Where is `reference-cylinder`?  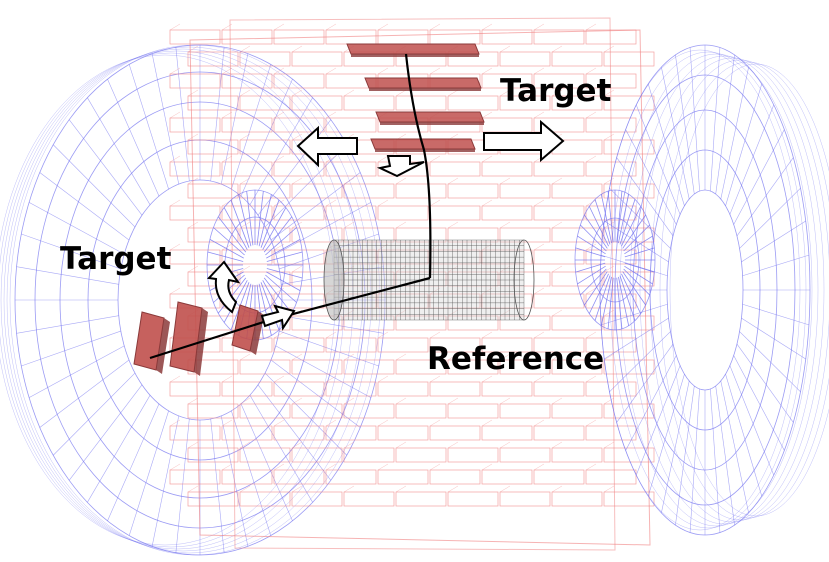
reference-cylinder is located at coordinates (429, 280).